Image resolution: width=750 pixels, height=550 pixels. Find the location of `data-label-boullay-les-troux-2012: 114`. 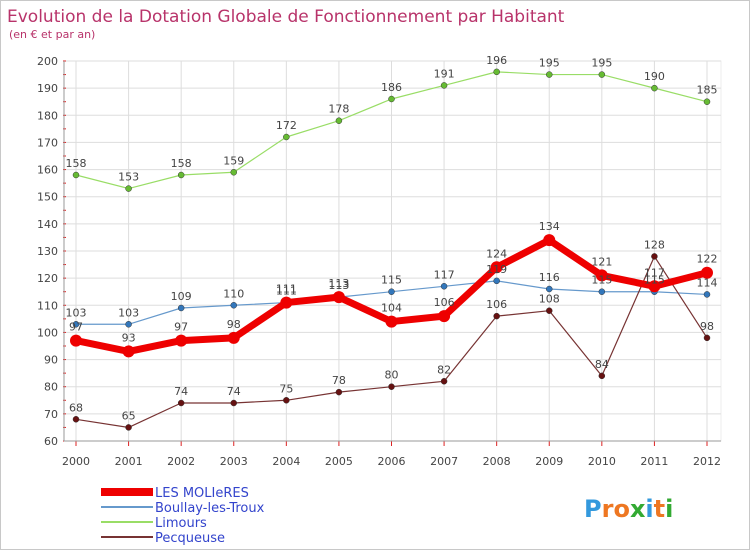

data-label-boullay-les-troux-2012: 114 is located at coordinates (707, 282).